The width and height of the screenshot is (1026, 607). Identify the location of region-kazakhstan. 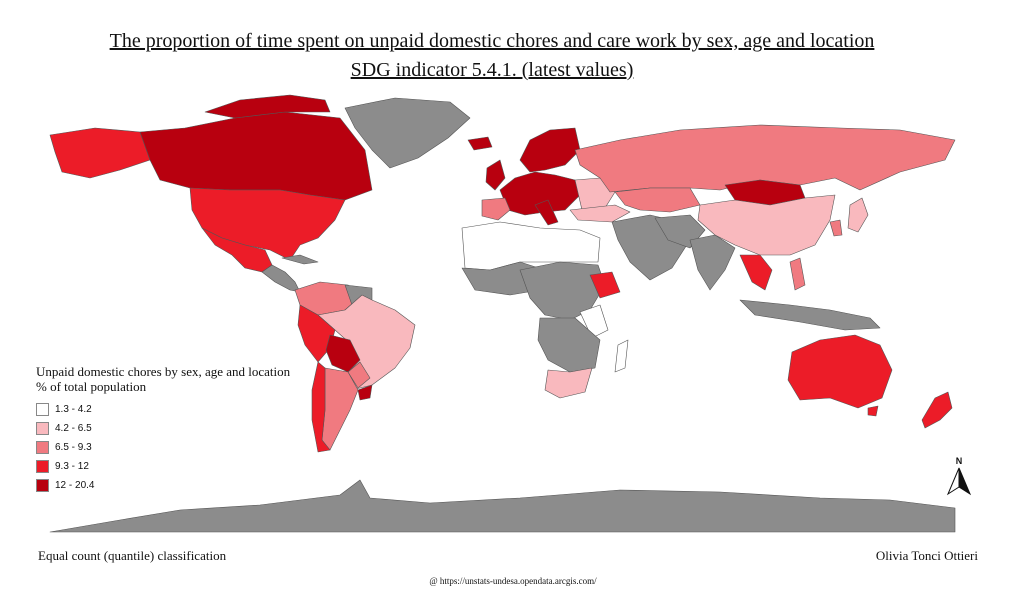
(657, 200).